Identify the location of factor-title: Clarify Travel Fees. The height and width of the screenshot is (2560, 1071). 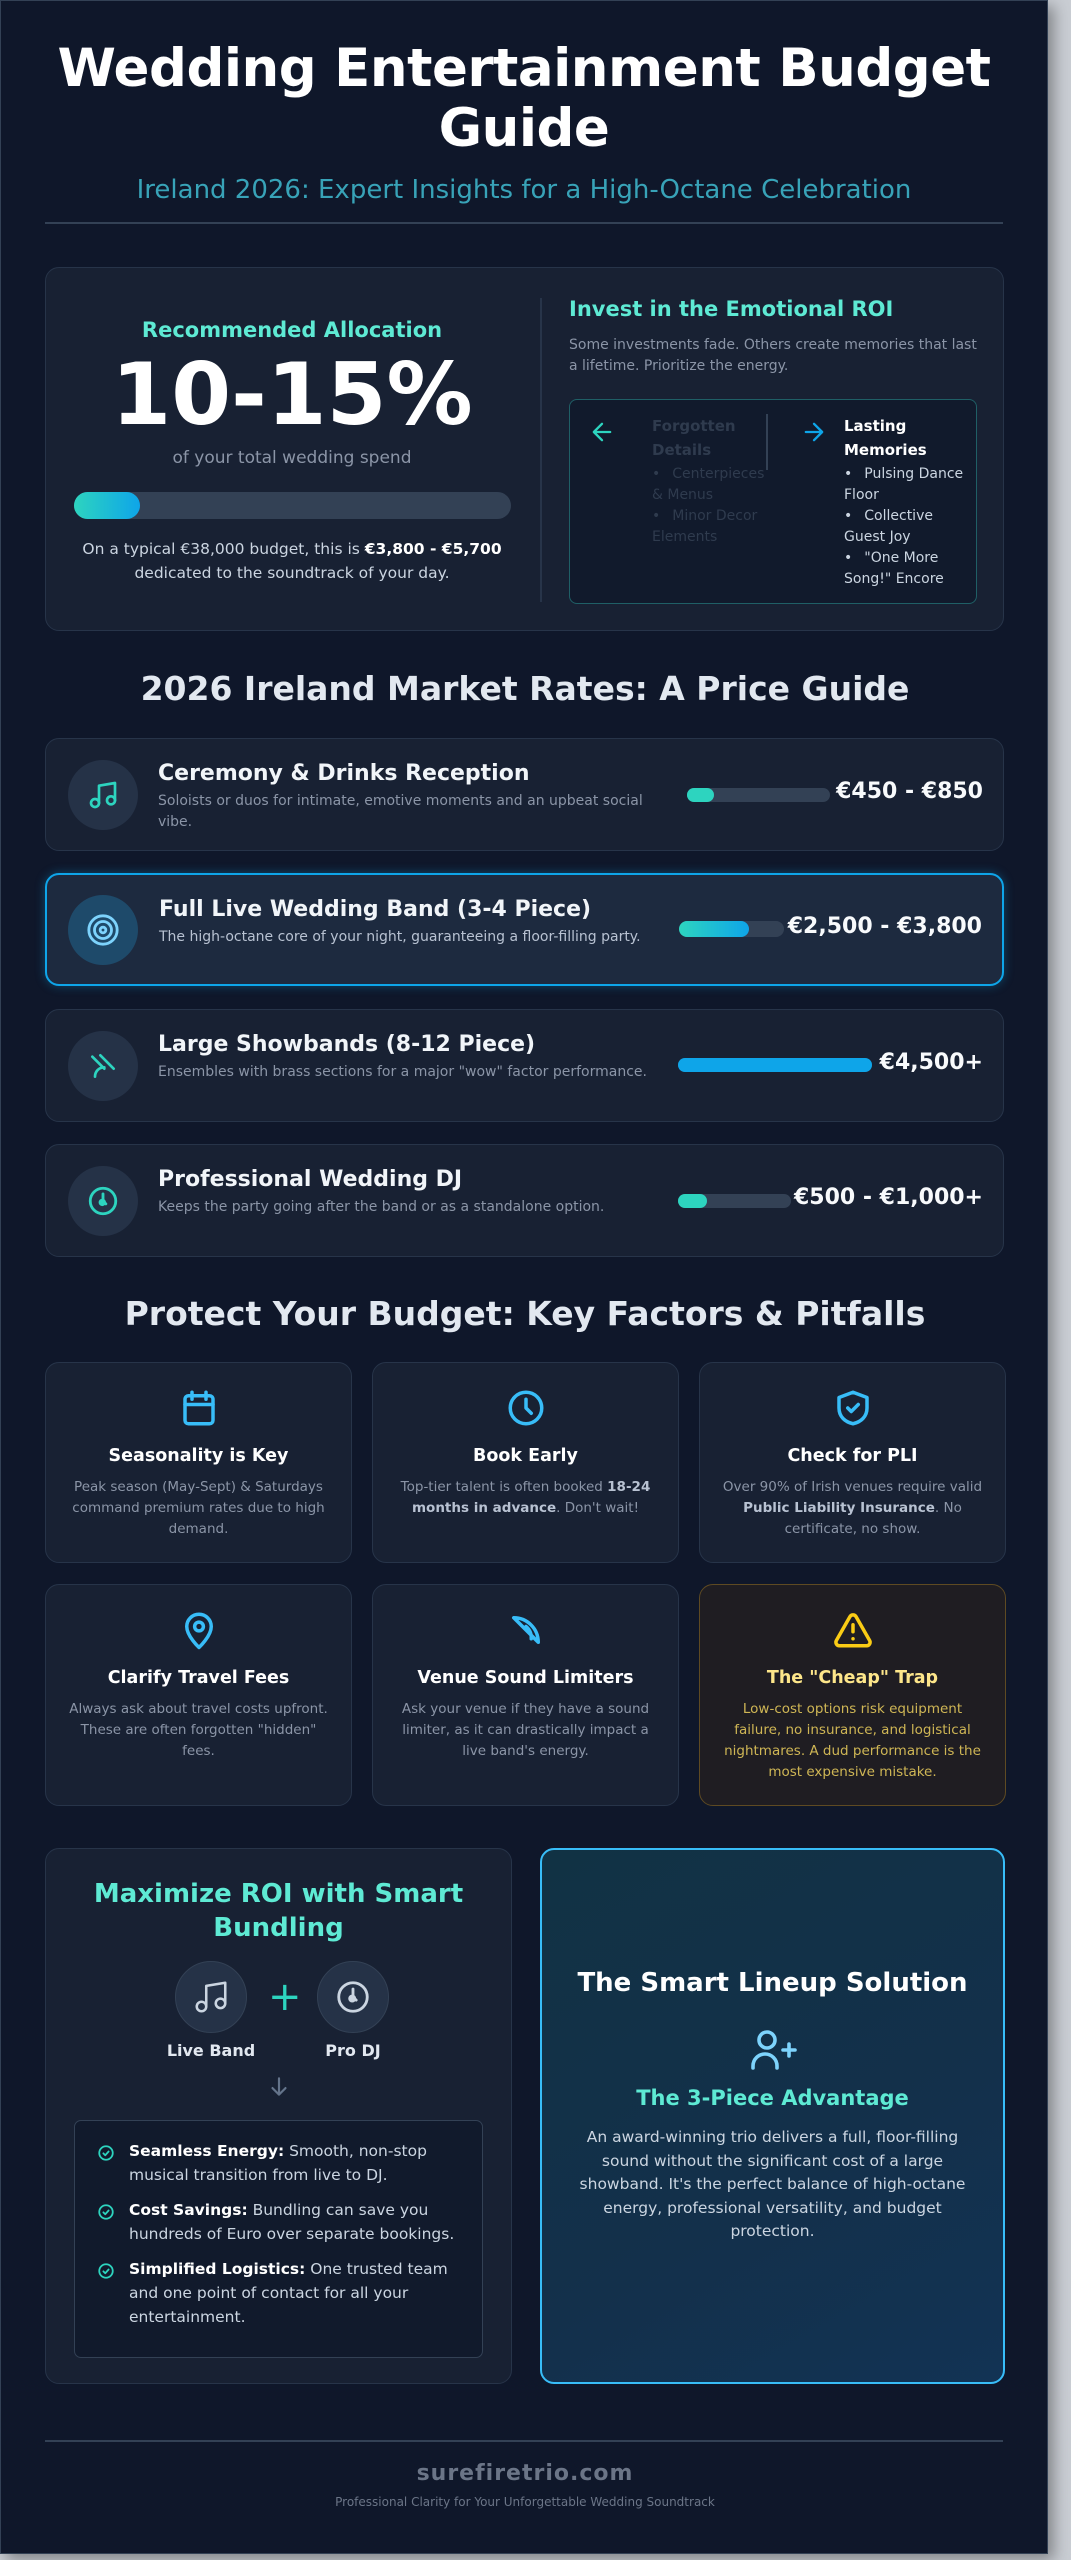
(198, 1678).